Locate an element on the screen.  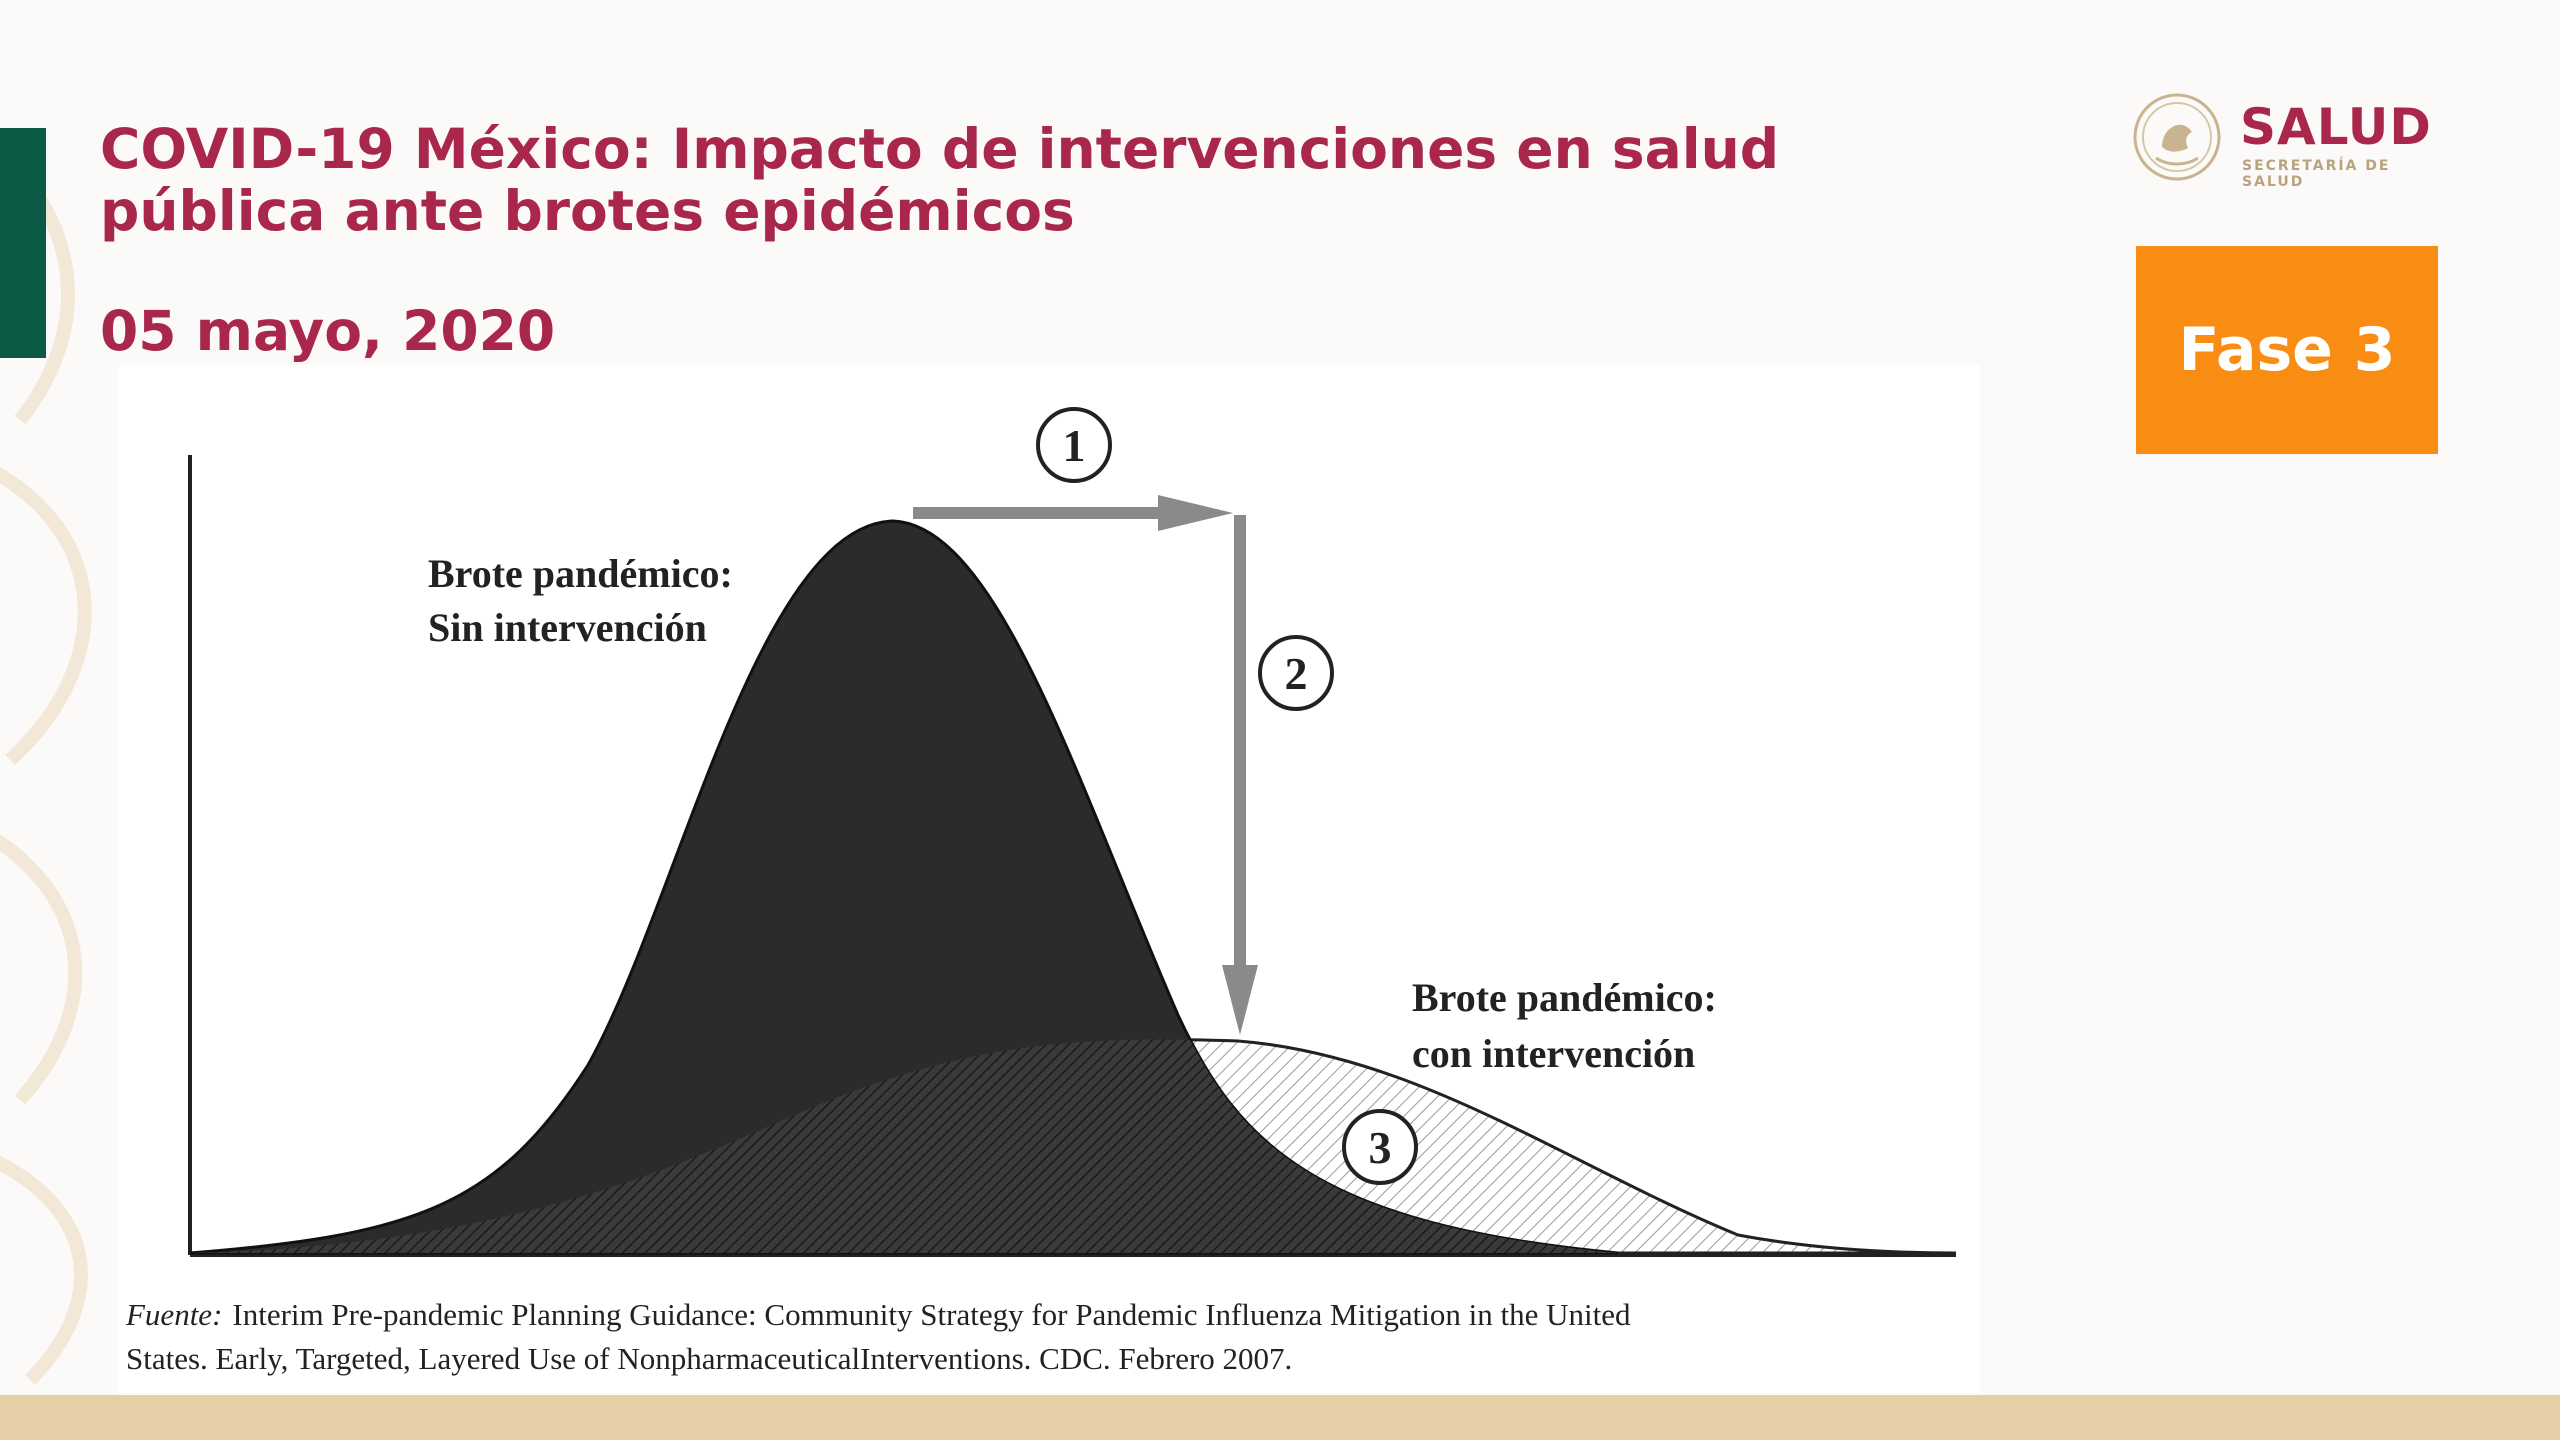
marker-2: 2 is located at coordinates (1296, 673).